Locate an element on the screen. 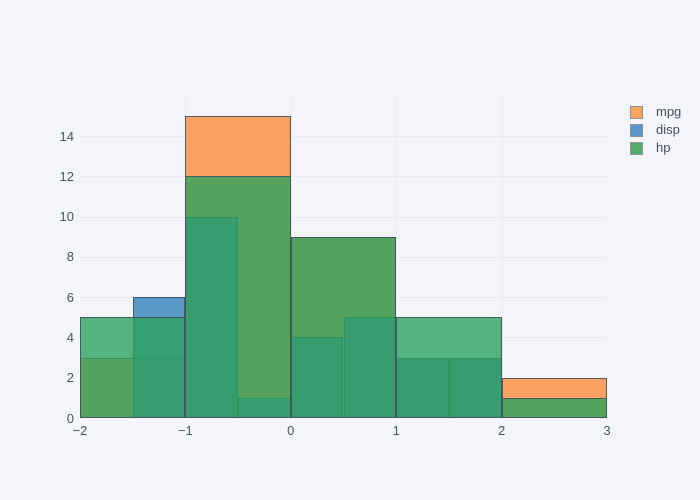 This screenshot has width=700, height=500. legend-swatch-hp-icon is located at coordinates (636, 148).